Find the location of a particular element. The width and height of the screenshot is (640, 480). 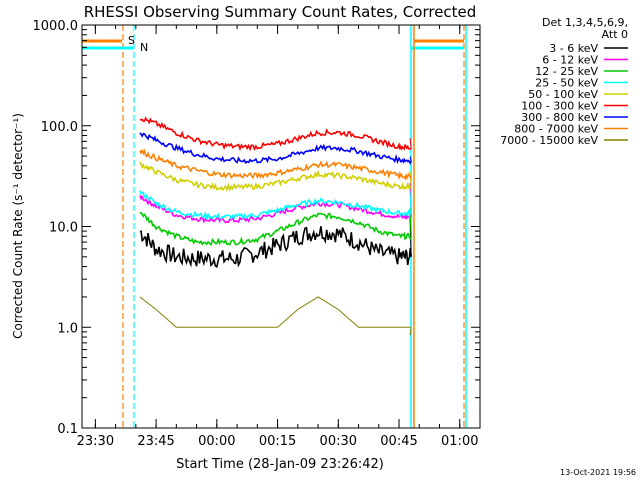

x-tick-label: 00:30 is located at coordinates (338, 441).